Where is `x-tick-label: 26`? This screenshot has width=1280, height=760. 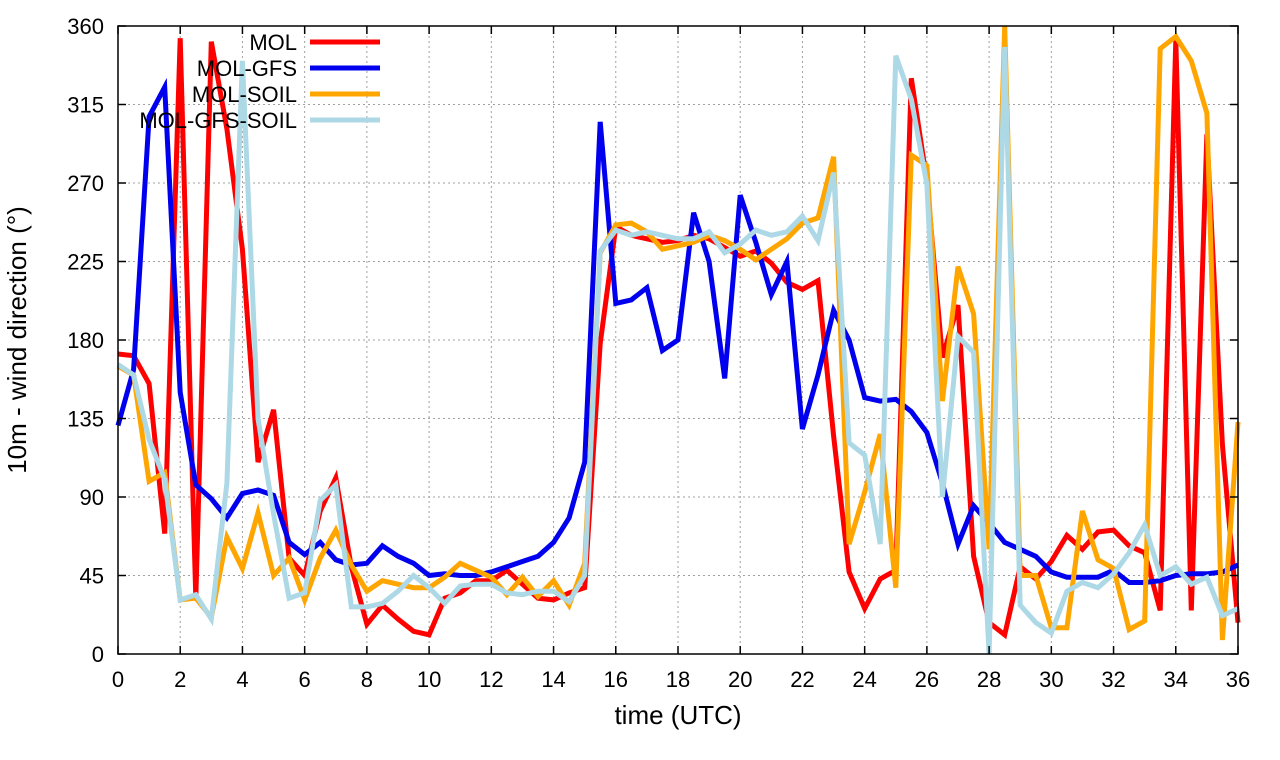
x-tick-label: 26 is located at coordinates (927, 679).